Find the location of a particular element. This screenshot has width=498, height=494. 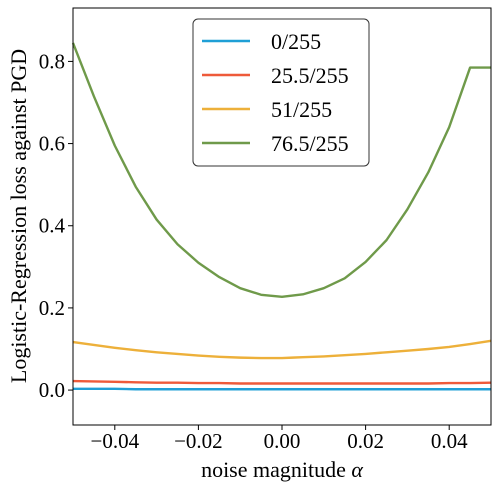

x-tick-label: 0.02 is located at coordinates (365, 441).